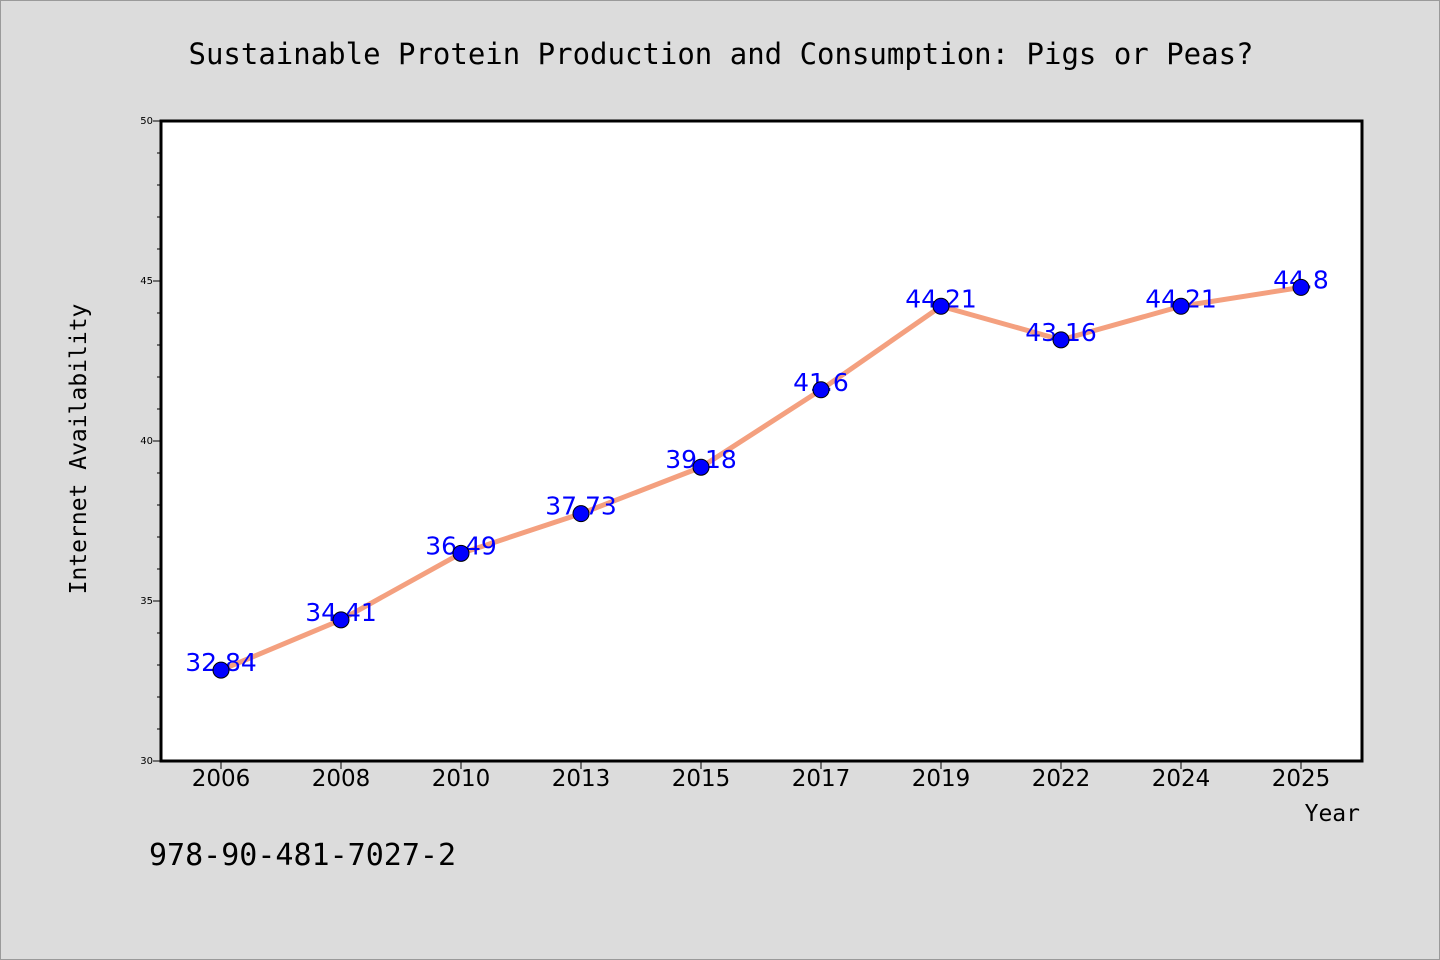  What do you see at coordinates (1301, 779) in the screenshot?
I see `x-tick-label: 2025` at bounding box center [1301, 779].